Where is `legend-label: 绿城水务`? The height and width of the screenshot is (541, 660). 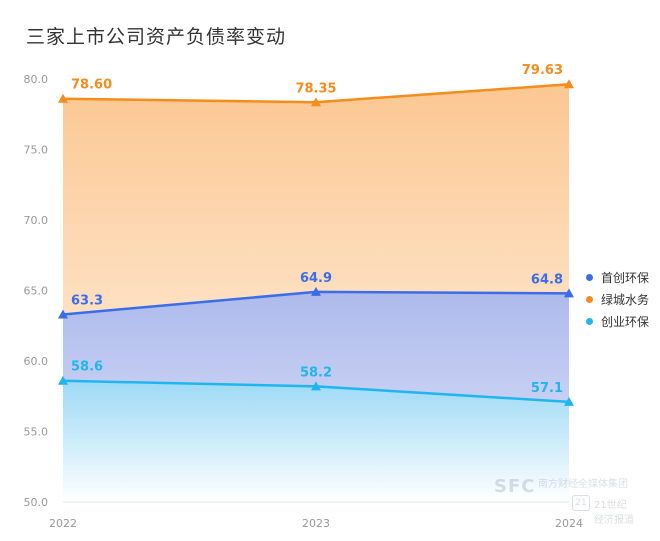
legend-label: 绿城水务 is located at coordinates (625, 299).